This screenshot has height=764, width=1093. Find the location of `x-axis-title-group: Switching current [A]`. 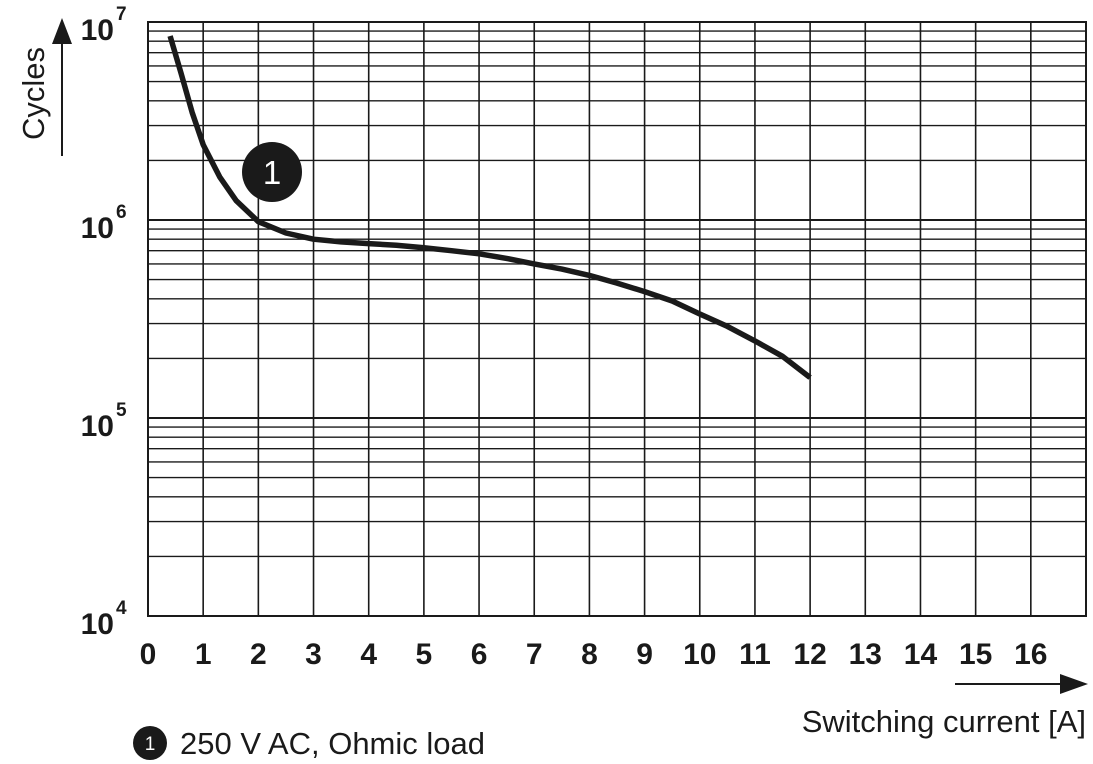

x-axis-title-group: Switching current [A] is located at coordinates (945, 706).